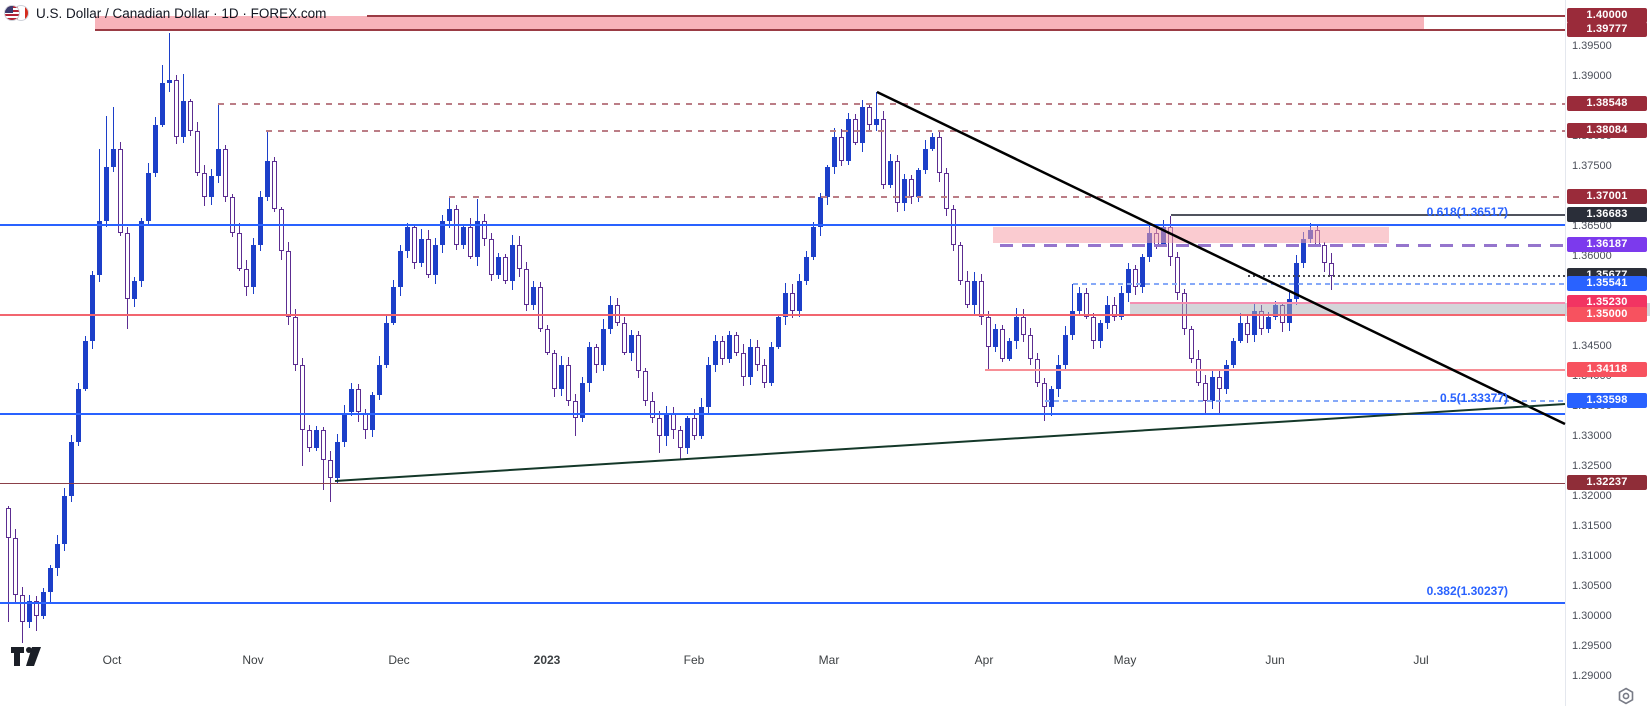 This screenshot has height=706, width=1650. I want to click on level-line-1.34118, so click(1275, 370).